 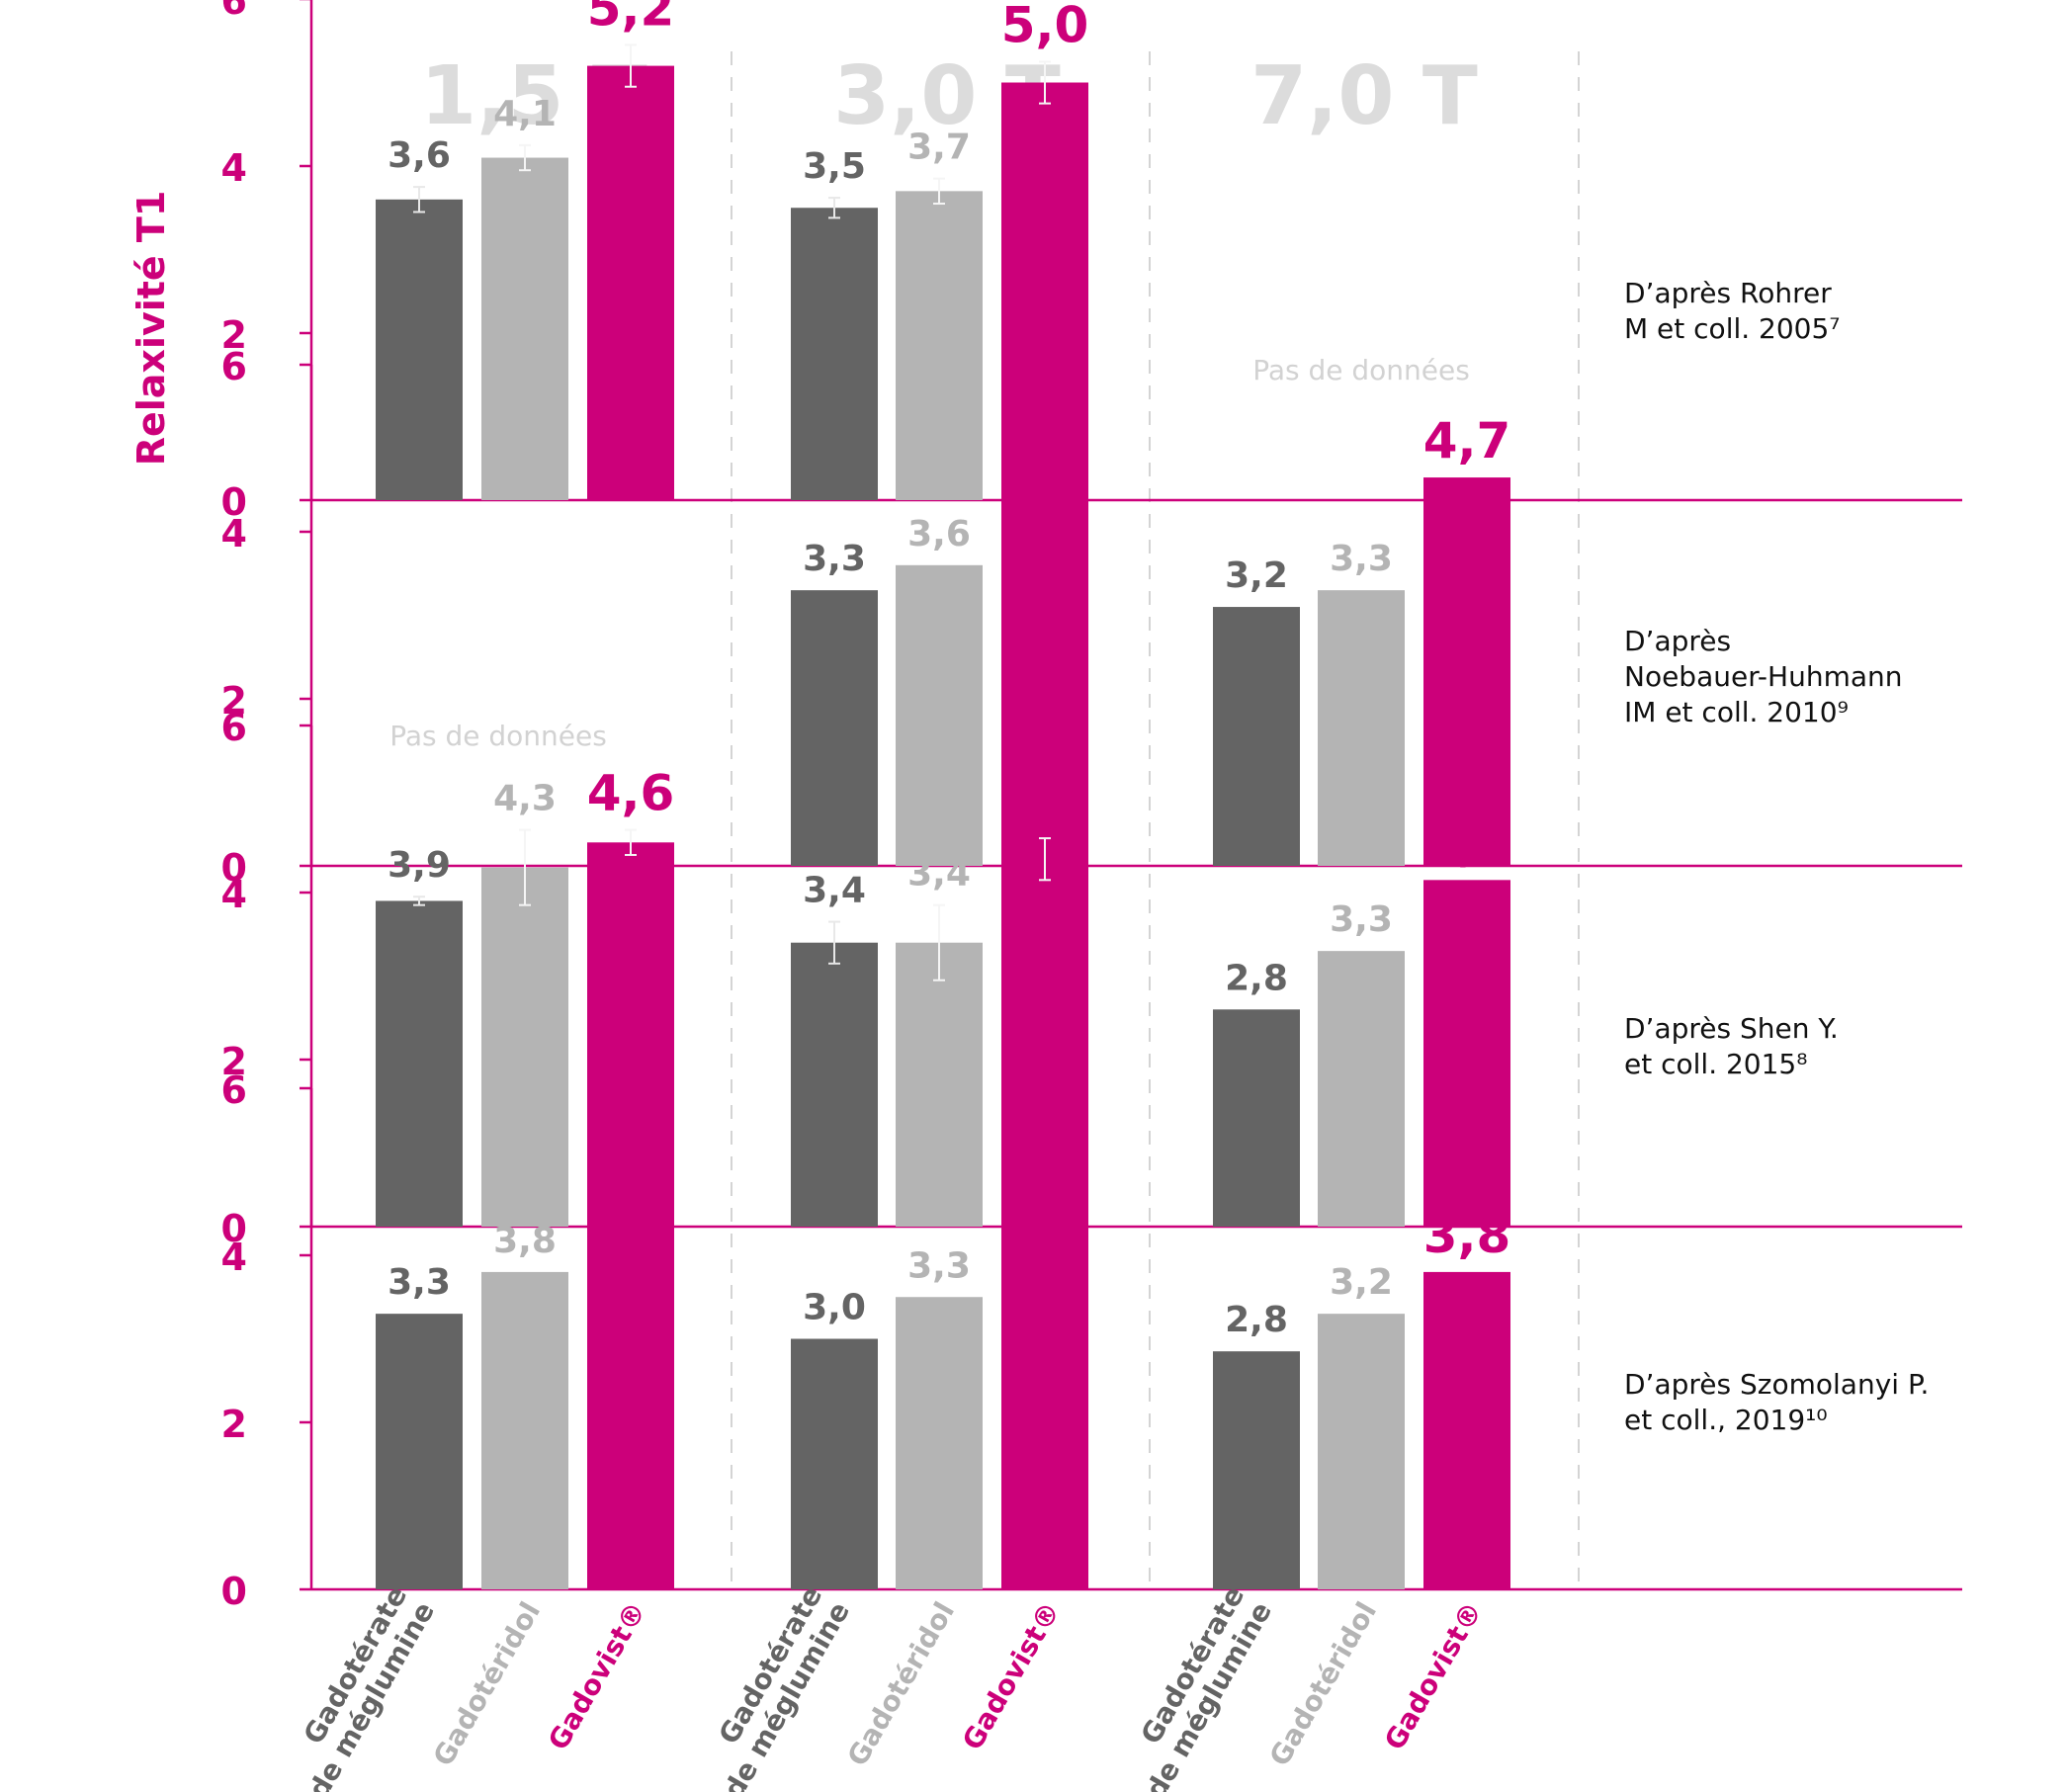 I want to click on data-label: 5,2, so click(x=631, y=18).